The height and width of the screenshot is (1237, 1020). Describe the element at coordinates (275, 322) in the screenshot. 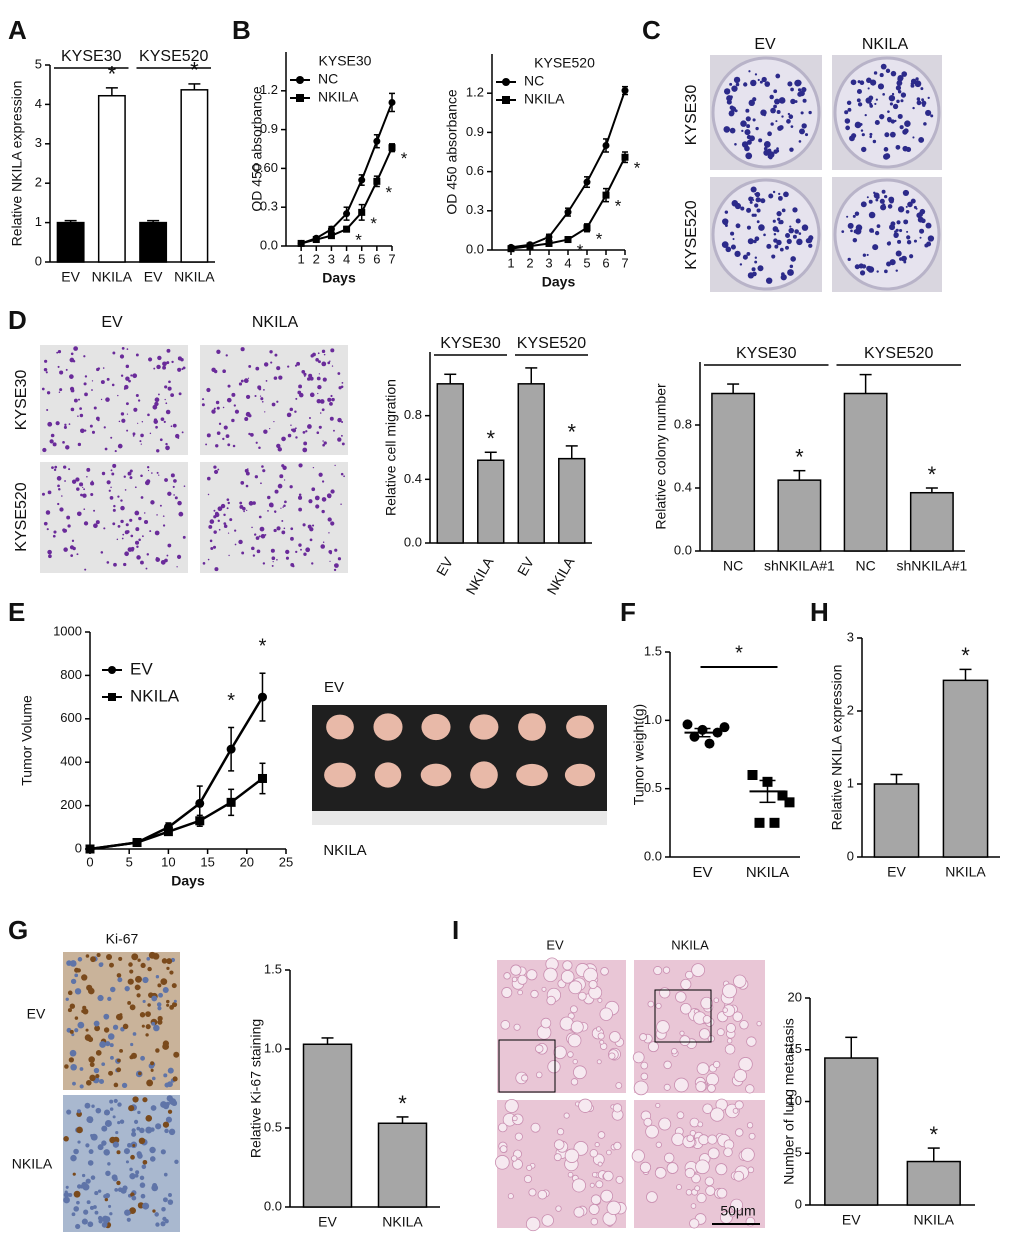

I see `image-label: NKILA` at that location.